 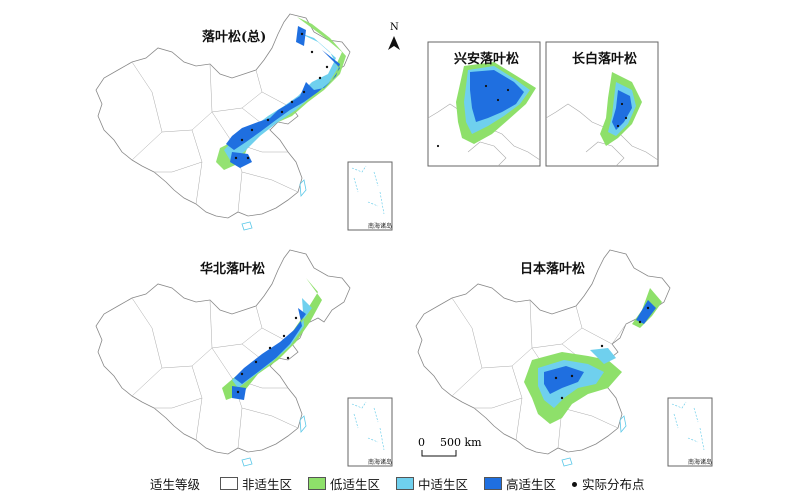 What do you see at coordinates (487, 59) in the screenshot?
I see `panel-title-xingan: 兴安落叶松` at bounding box center [487, 59].